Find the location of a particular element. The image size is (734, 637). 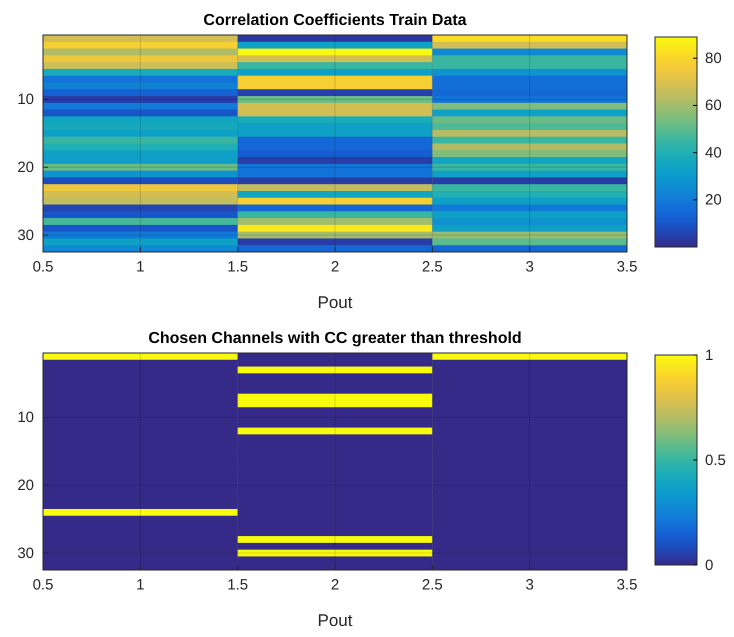

color-bar-label: 0 is located at coordinates (709, 565).